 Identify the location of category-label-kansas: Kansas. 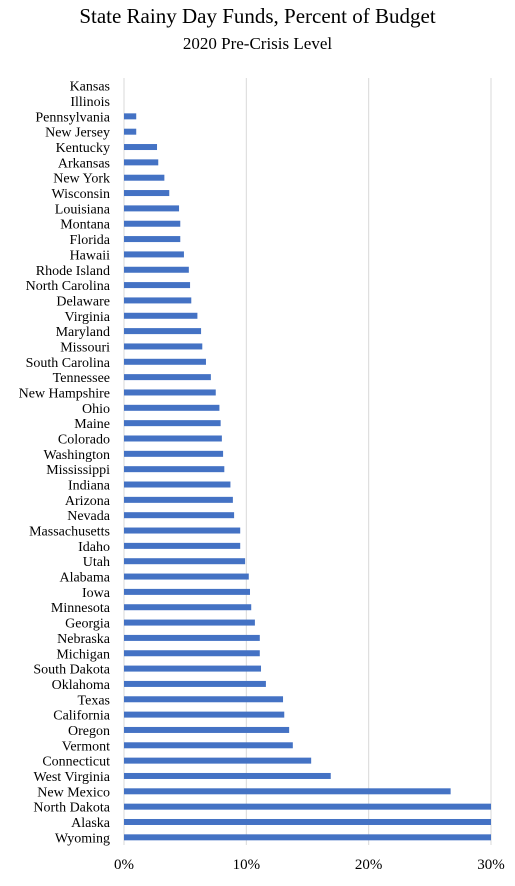
(90, 87).